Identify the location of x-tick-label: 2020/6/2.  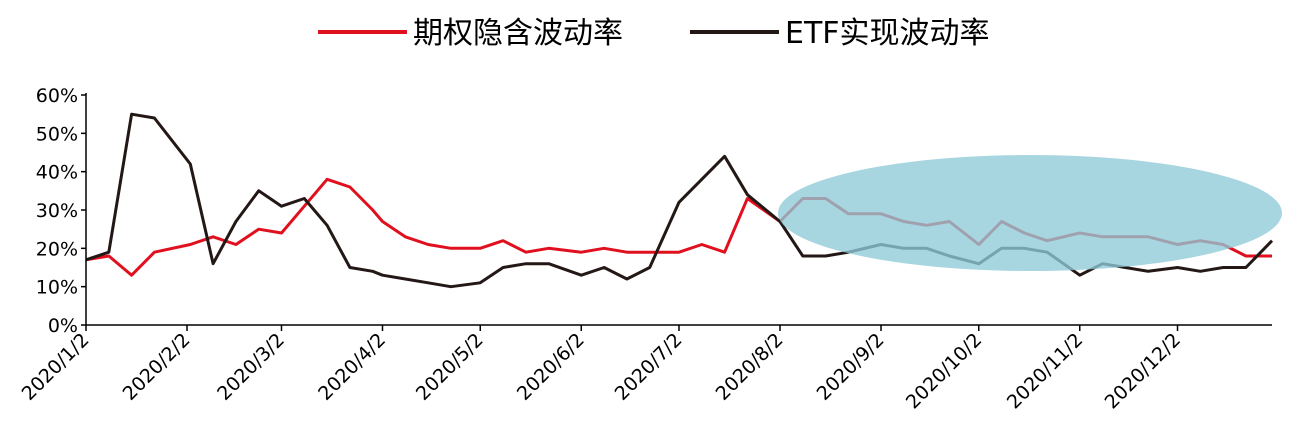
(551, 367).